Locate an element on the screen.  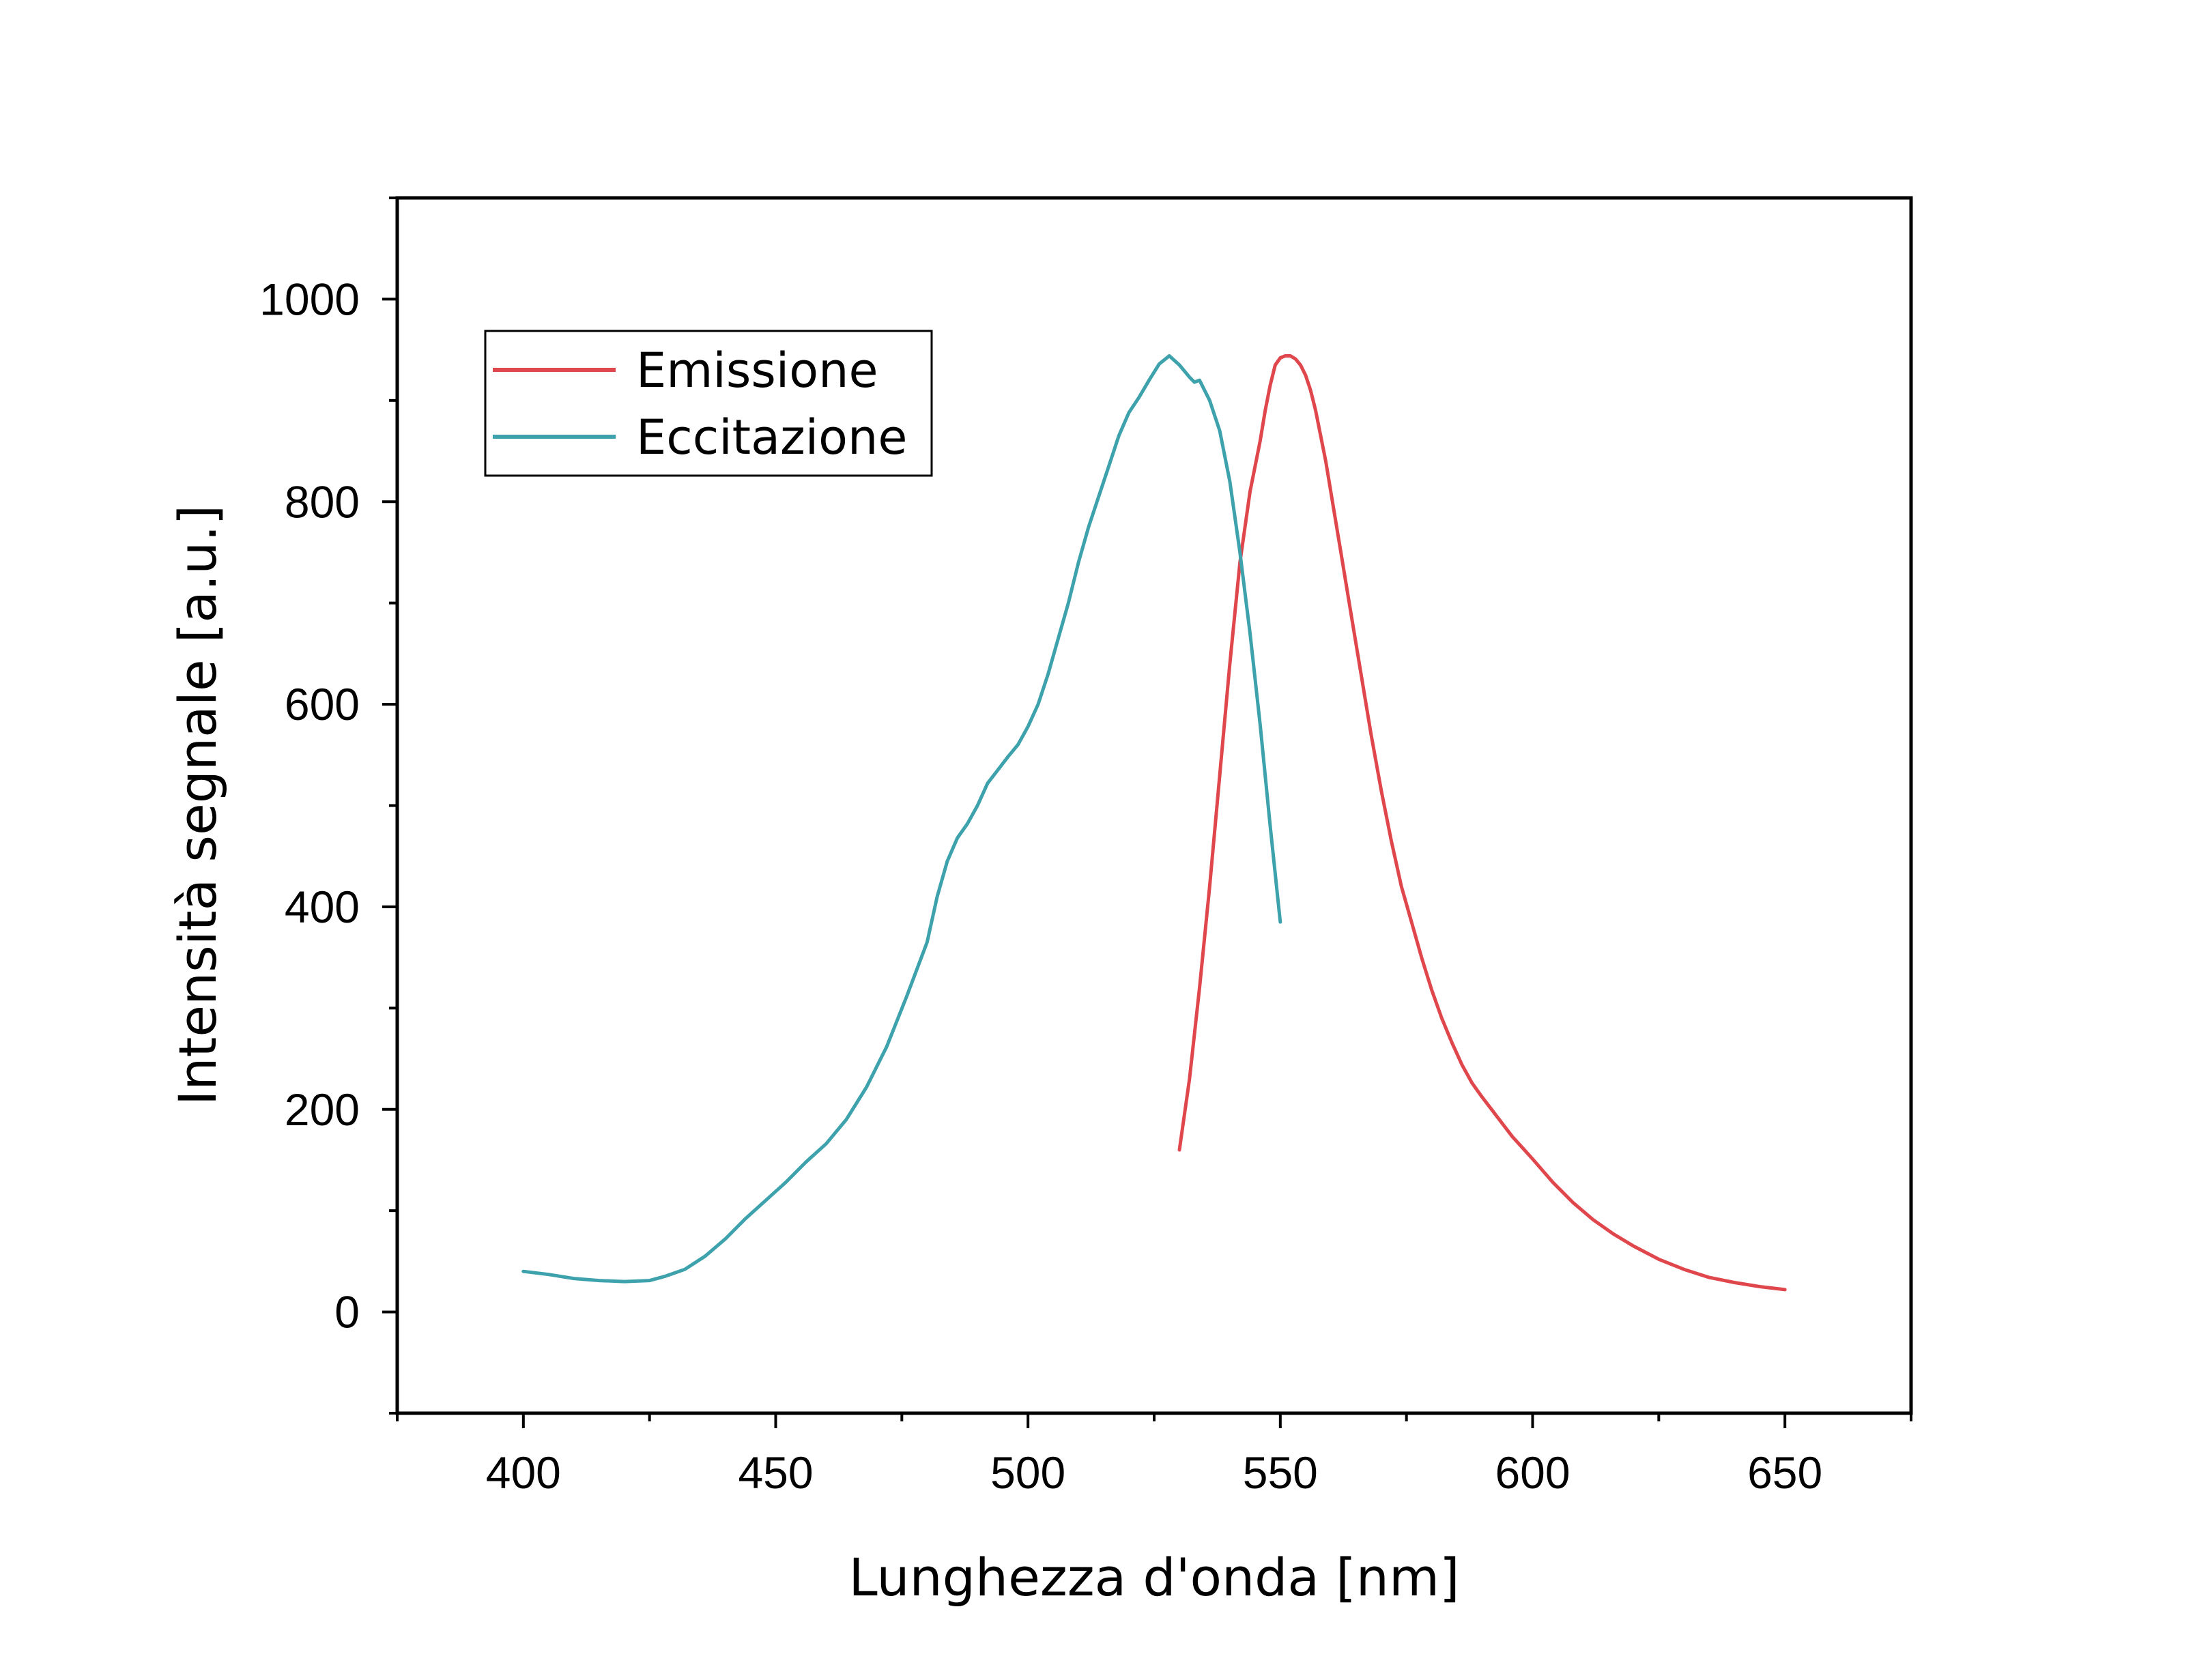
y-tick-label: 800 is located at coordinates (323, 501).